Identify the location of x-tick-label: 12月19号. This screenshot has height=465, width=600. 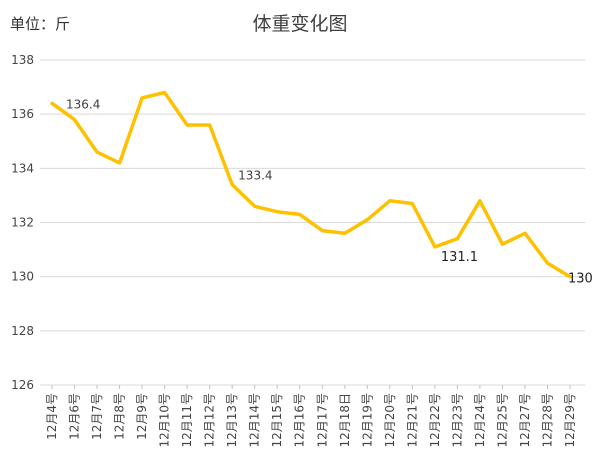
(367, 420).